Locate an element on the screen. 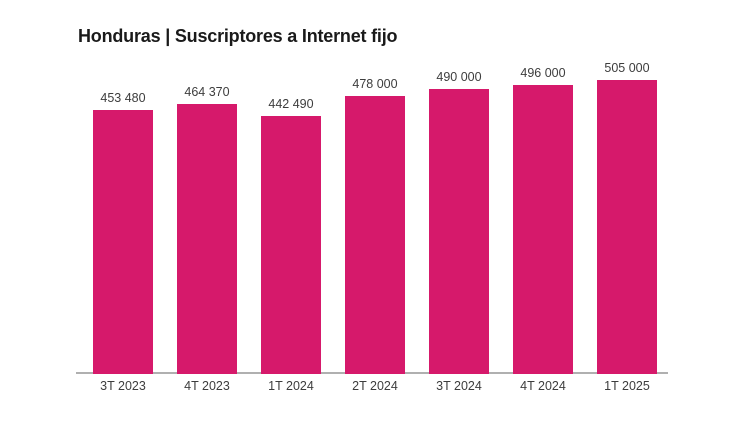 The height and width of the screenshot is (430, 750). bar-value-label: 478 000 is located at coordinates (375, 84).